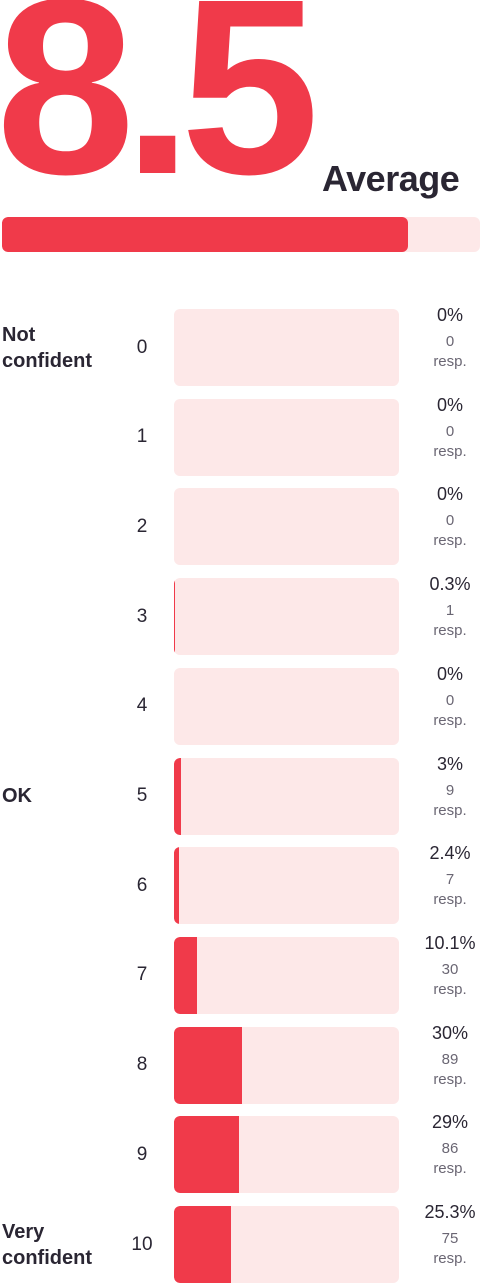  Describe the element at coordinates (450, 790) in the screenshot. I see `response-count: 9` at that location.